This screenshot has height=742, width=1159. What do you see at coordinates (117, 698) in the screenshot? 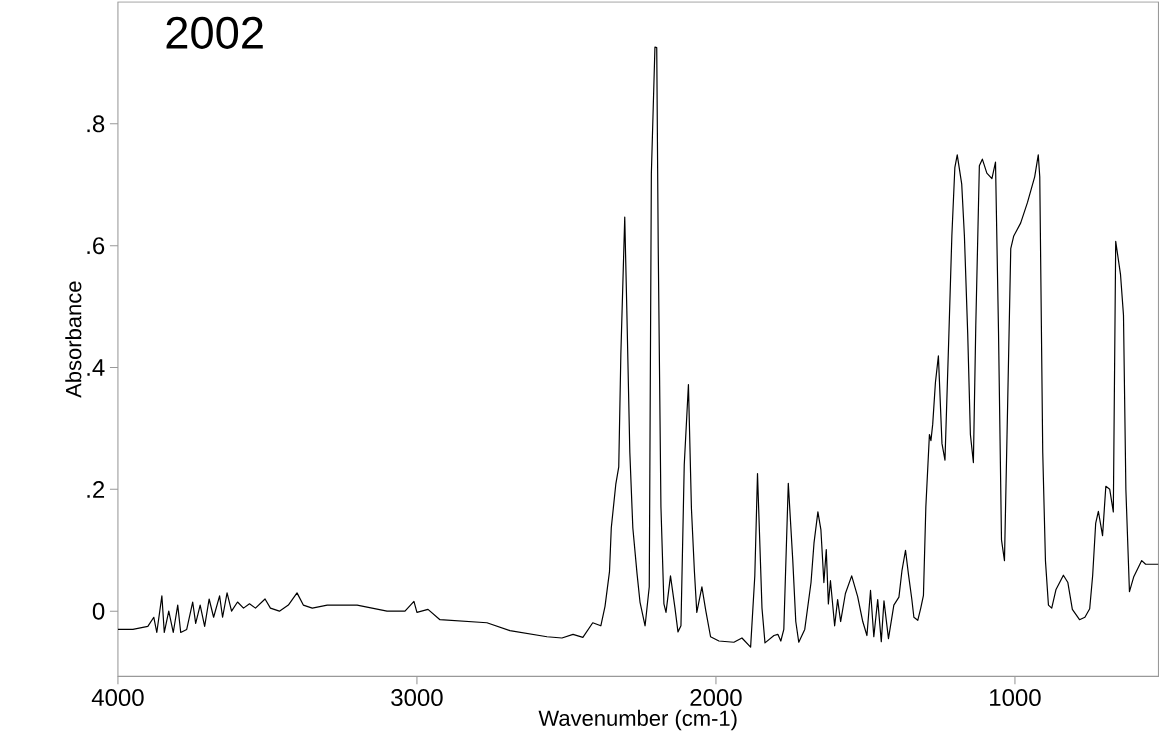
I see `x-tick-label: 4000` at bounding box center [117, 698].